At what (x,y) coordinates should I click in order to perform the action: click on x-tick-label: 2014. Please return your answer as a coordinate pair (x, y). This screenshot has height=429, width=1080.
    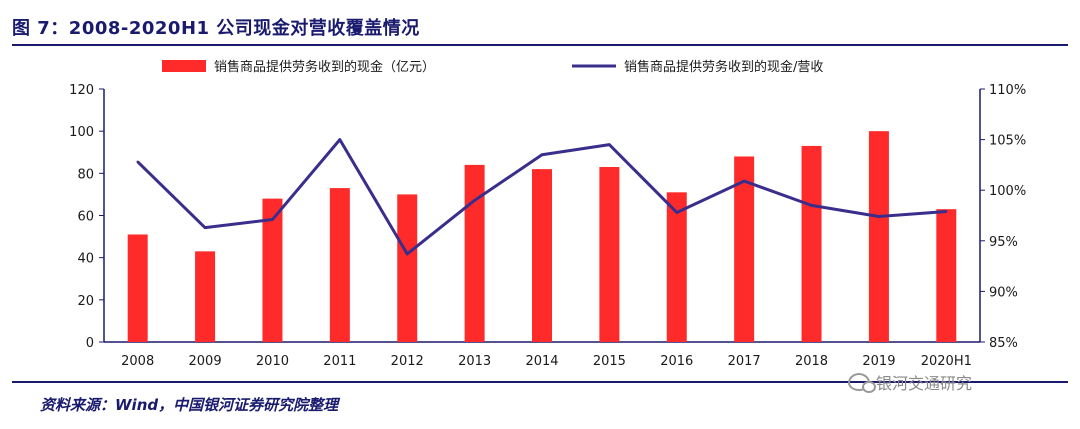
    Looking at the image, I should click on (541, 361).